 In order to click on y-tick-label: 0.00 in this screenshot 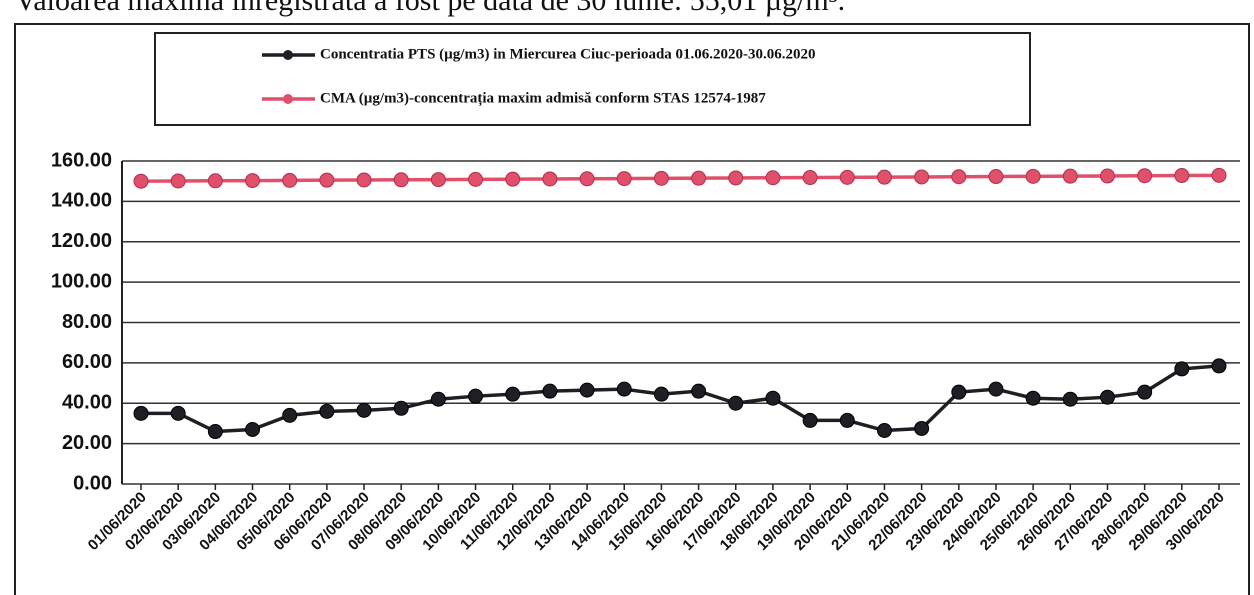, I will do `click(92, 483)`.